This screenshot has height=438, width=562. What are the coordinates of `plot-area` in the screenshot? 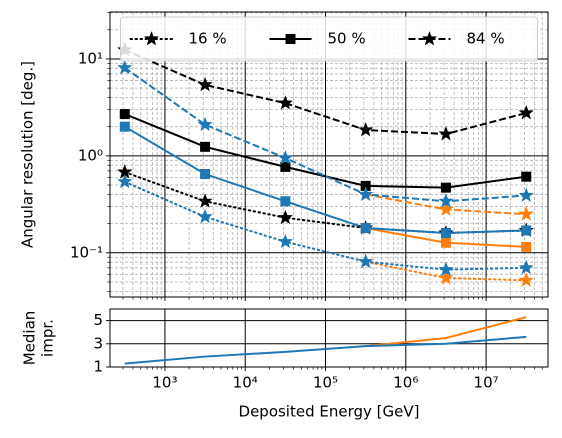 It's located at (325, 340).